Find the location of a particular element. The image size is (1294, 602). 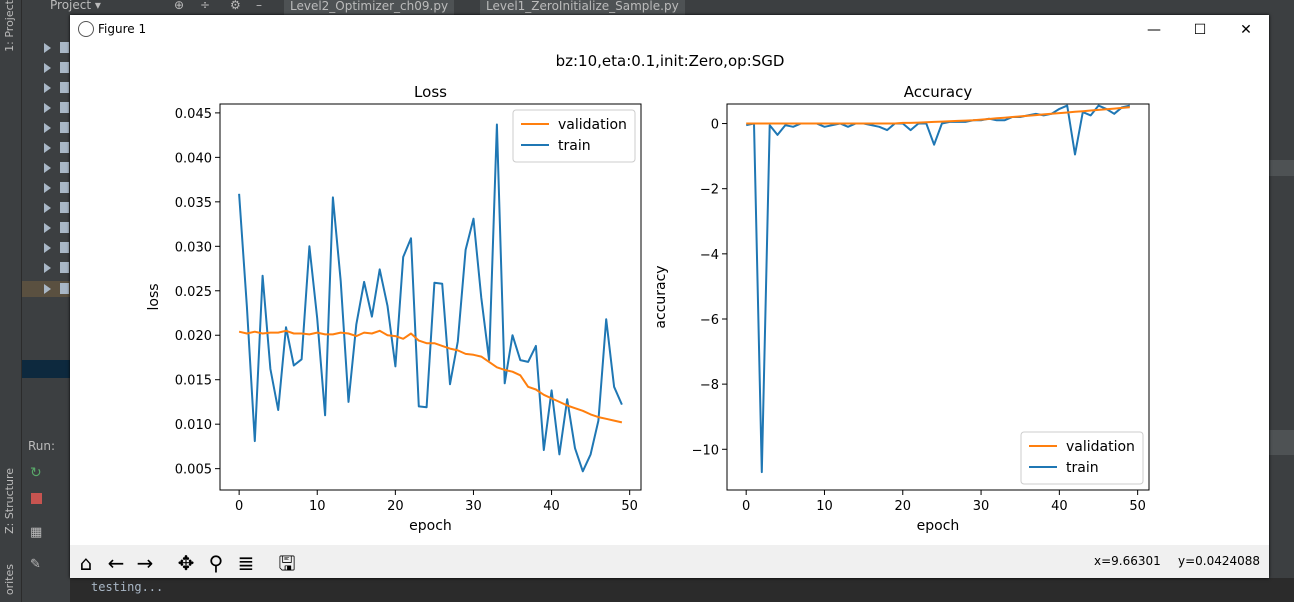

project-dropdown: Project ▾ is located at coordinates (75, 6).